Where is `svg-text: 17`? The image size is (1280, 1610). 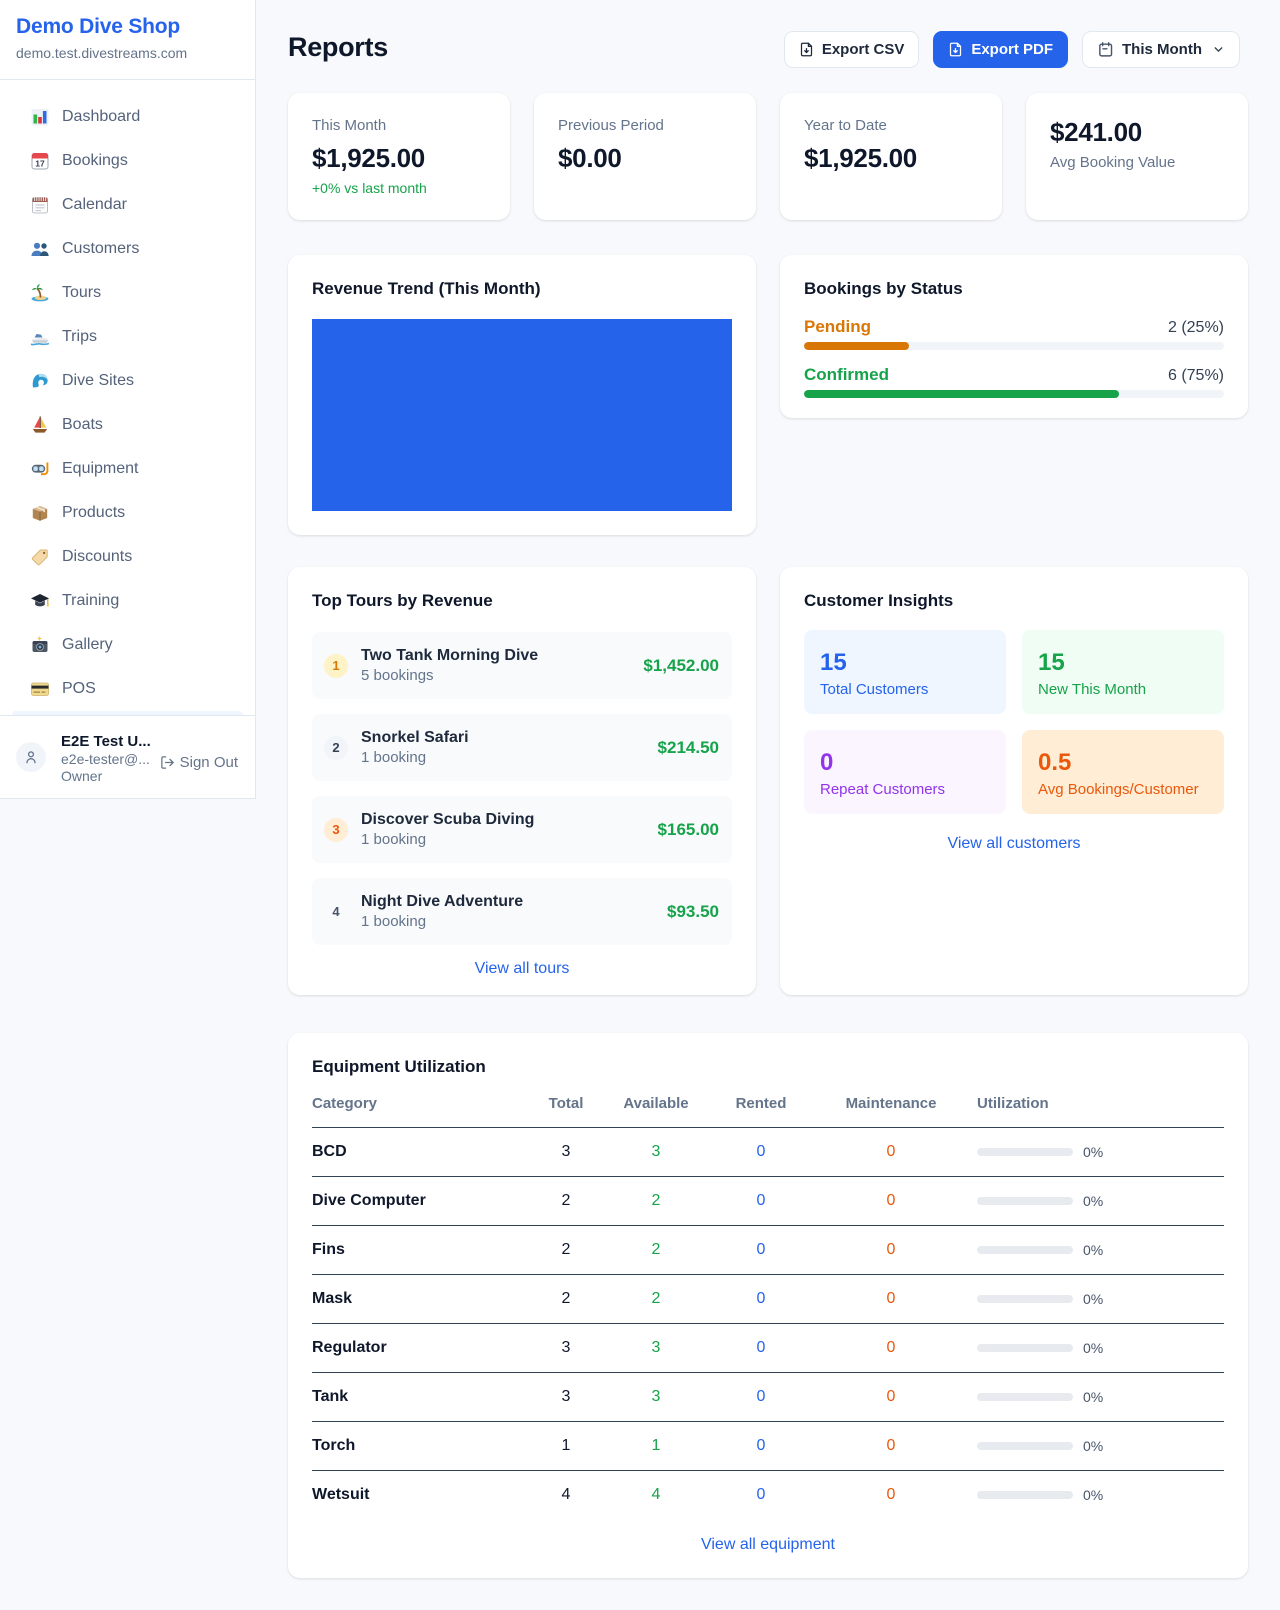
svg-text: 17 is located at coordinates (40, 164).